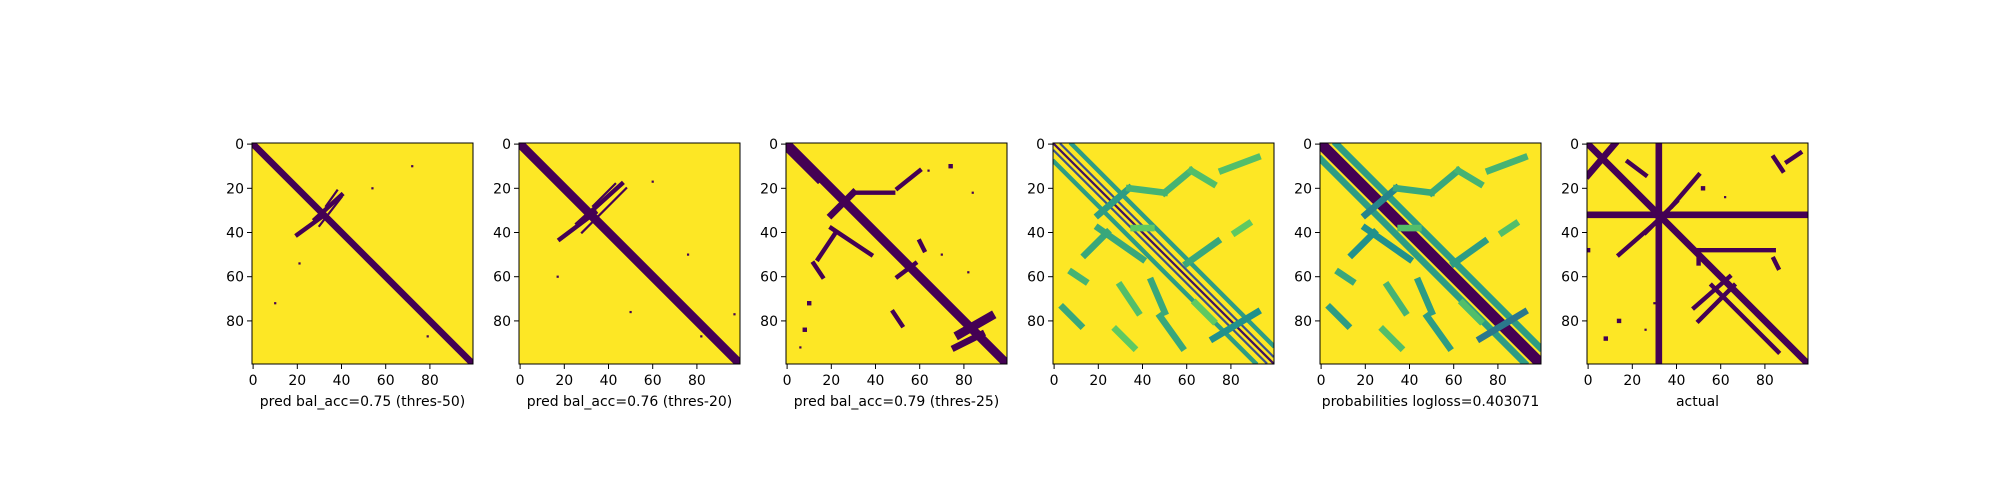 The image size is (2000, 500). Describe the element at coordinates (362, 402) in the screenshot. I see `x-axis-label: pred bal_acc=0.75 (thres-50)` at that location.